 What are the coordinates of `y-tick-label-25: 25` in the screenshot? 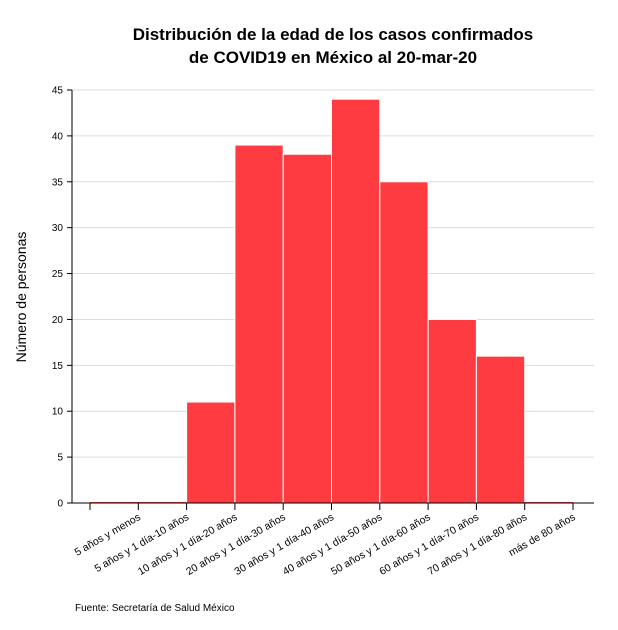 It's located at (58, 274).